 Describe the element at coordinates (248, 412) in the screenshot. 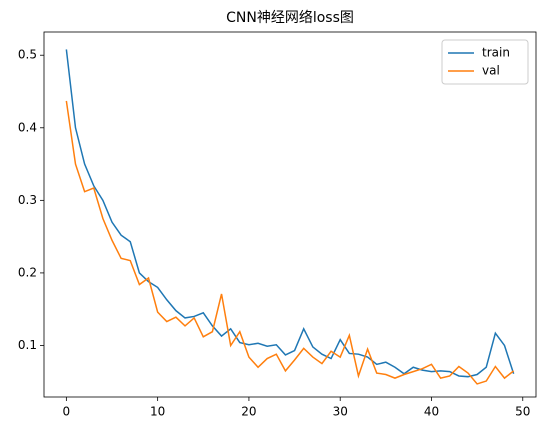

I see `x-tick-label: 20` at that location.